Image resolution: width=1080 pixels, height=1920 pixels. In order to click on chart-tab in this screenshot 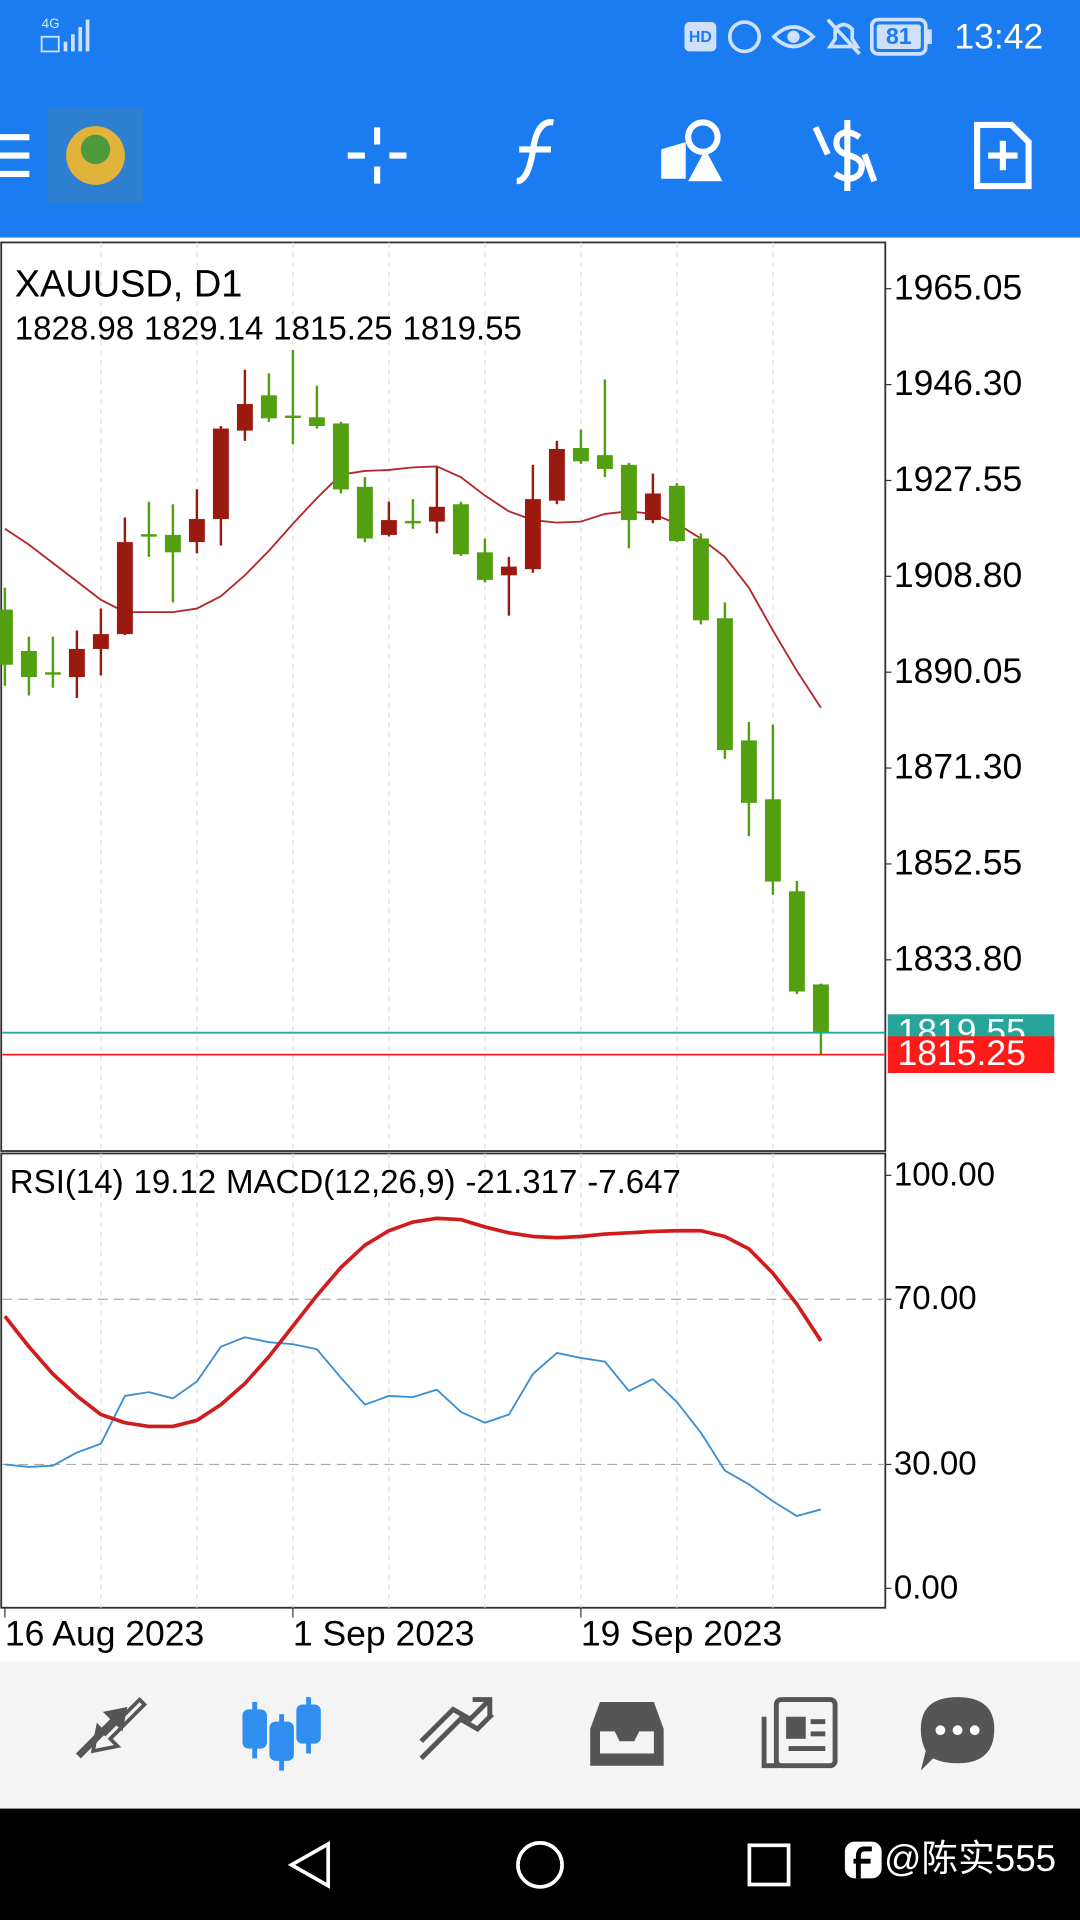, I will do `click(281, 1734)`.